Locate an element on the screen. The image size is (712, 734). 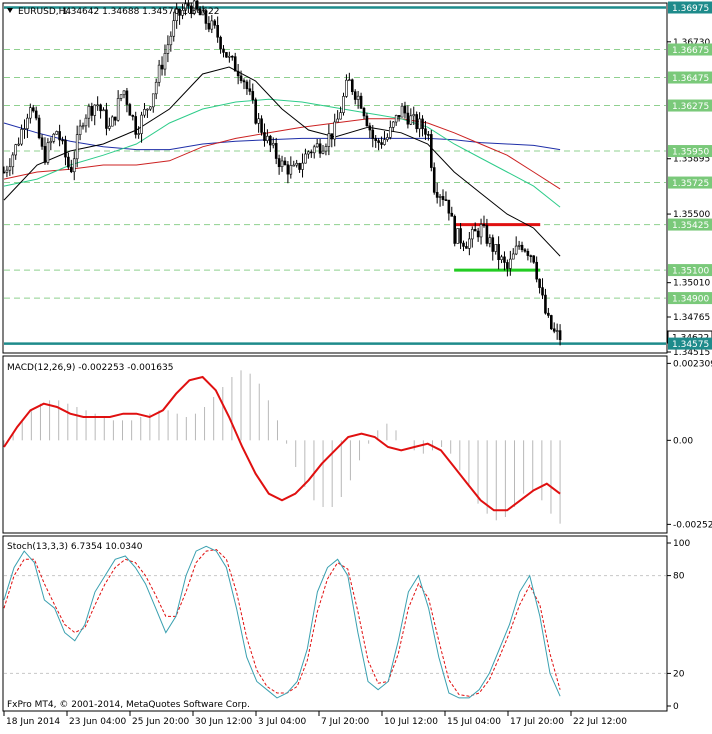
level-tag-label: 1.36275 is located at coordinates (690, 107).